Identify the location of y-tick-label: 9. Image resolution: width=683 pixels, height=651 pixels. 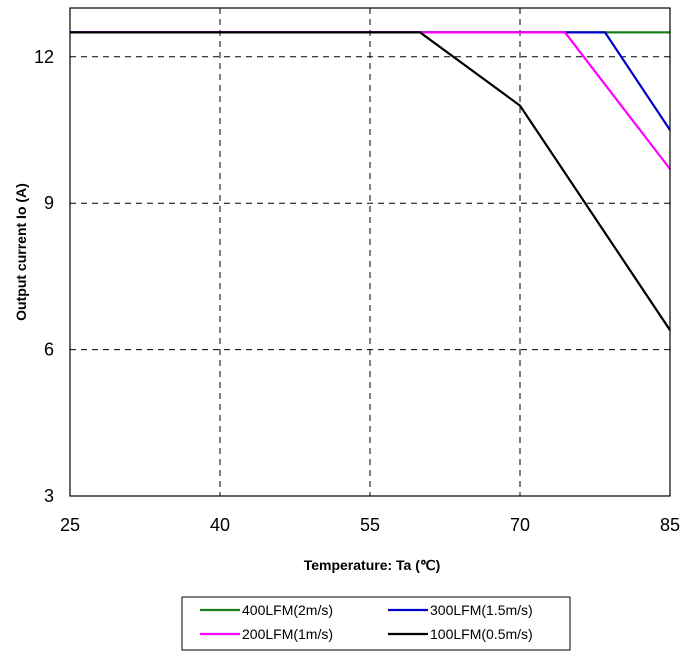
(49, 203).